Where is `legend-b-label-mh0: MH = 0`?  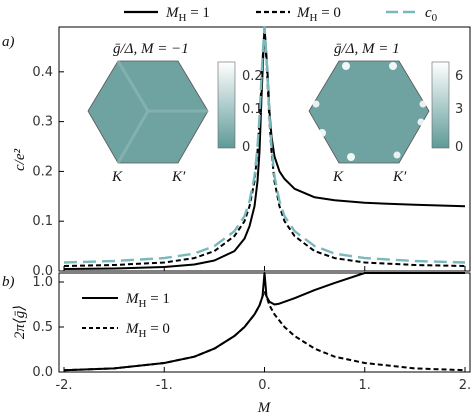 legend-b-label-mh0: MH = 0 is located at coordinates (147, 330).